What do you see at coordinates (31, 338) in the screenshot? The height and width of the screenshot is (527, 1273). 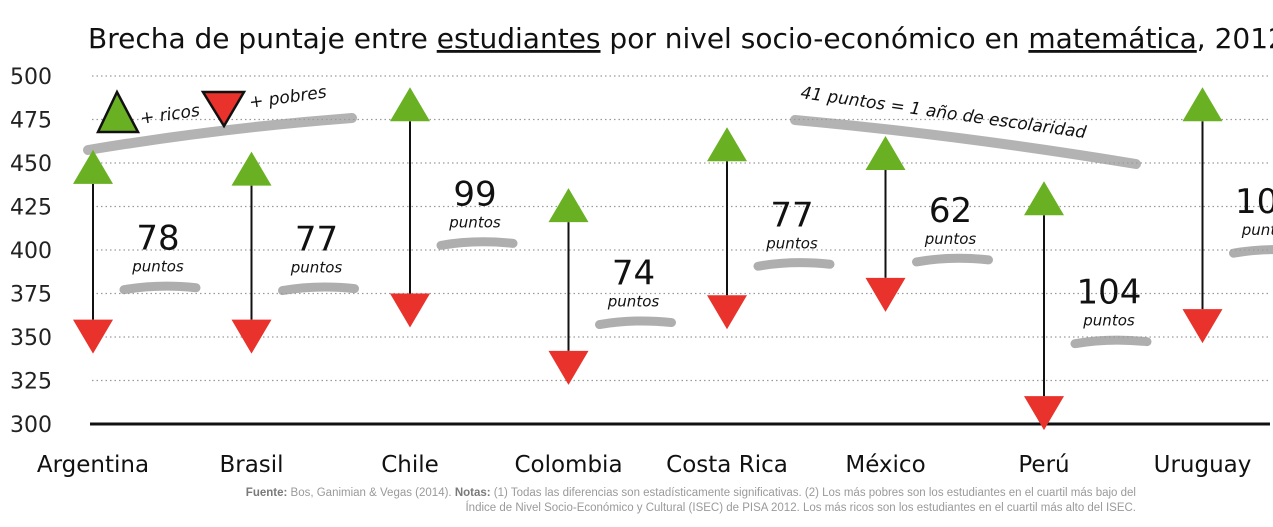 I see `y-tick-label: 350` at bounding box center [31, 338].